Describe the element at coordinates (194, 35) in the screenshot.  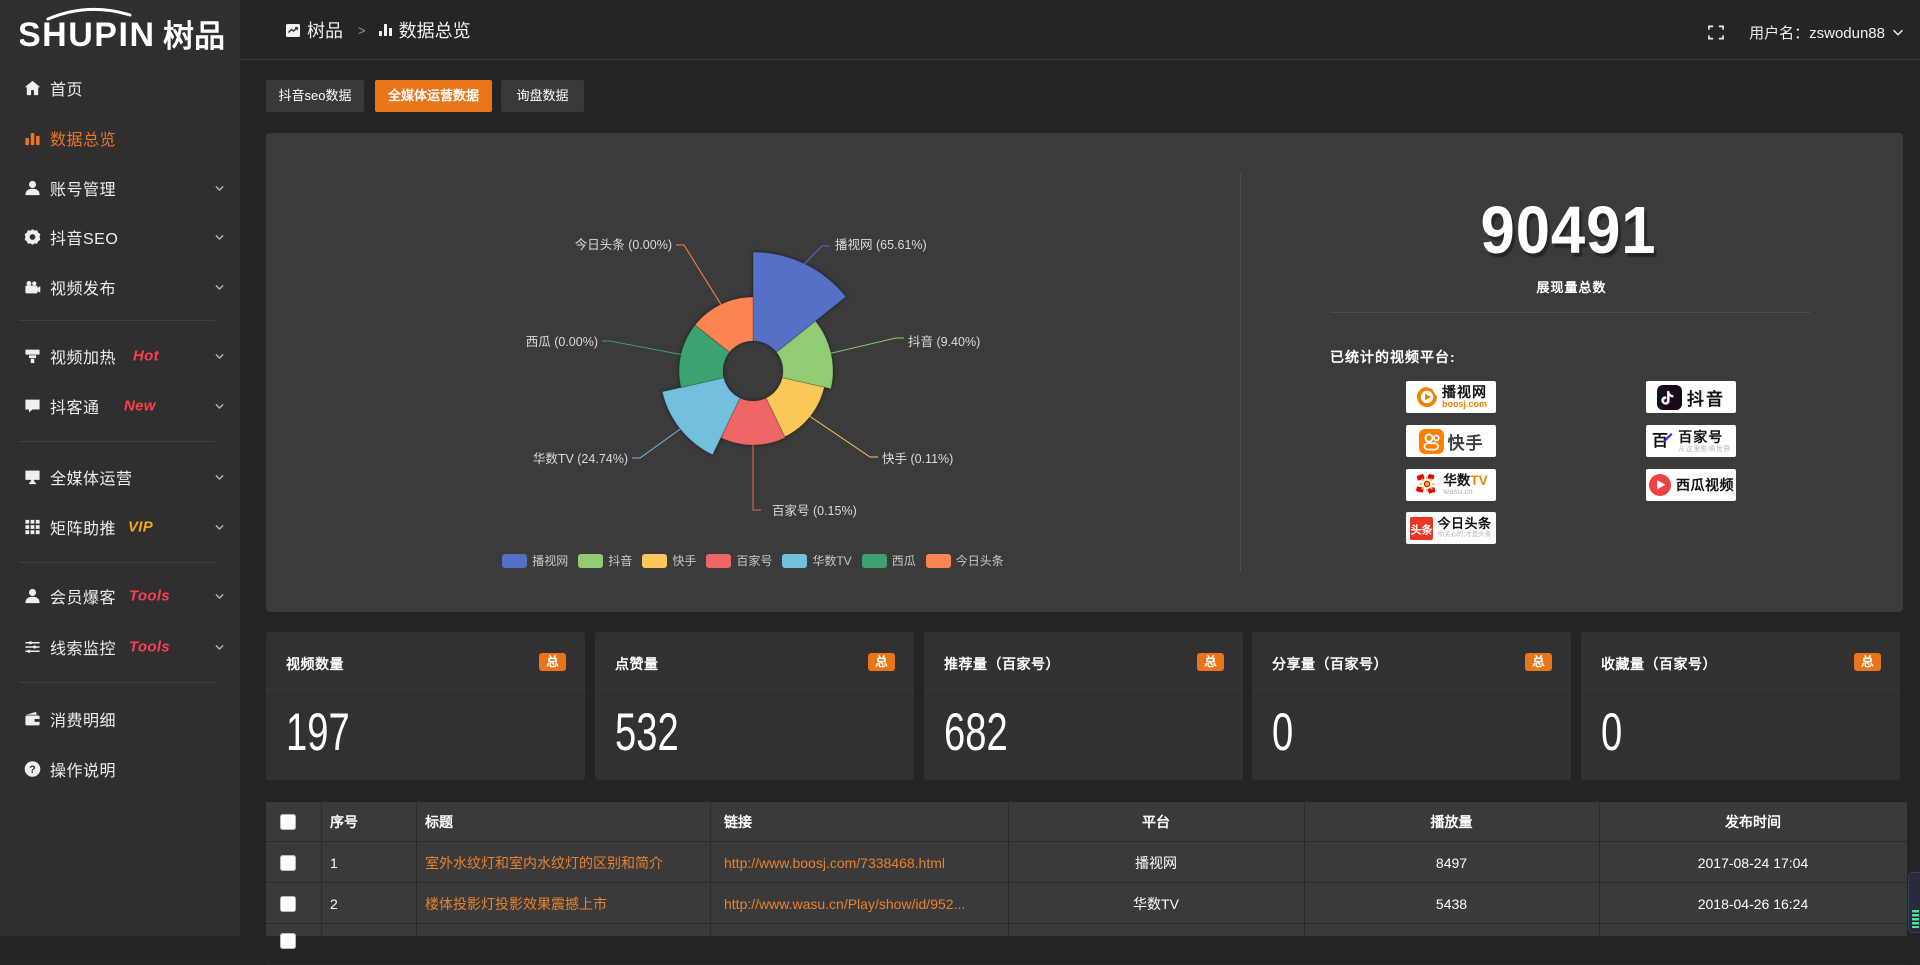
I see `svg-text: 树品` at that location.